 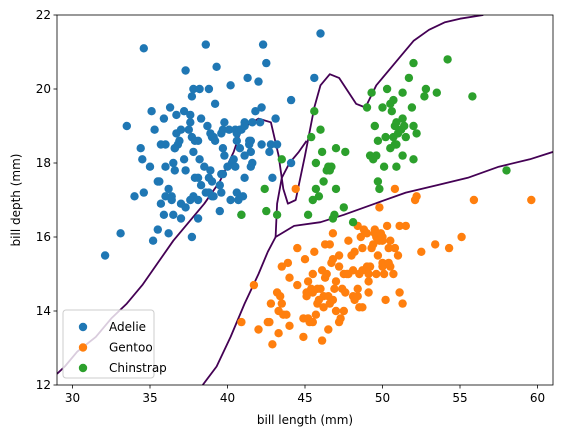 I want to click on x-tick-label: 45, so click(x=304, y=398).